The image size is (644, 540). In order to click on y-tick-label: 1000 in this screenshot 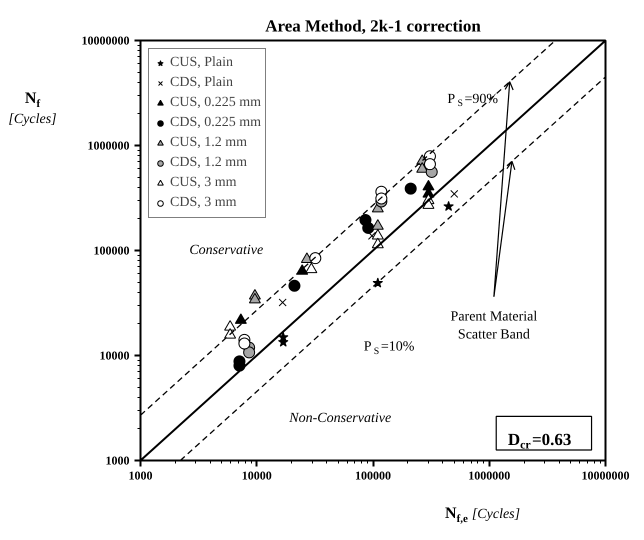, I will do `click(118, 461)`.